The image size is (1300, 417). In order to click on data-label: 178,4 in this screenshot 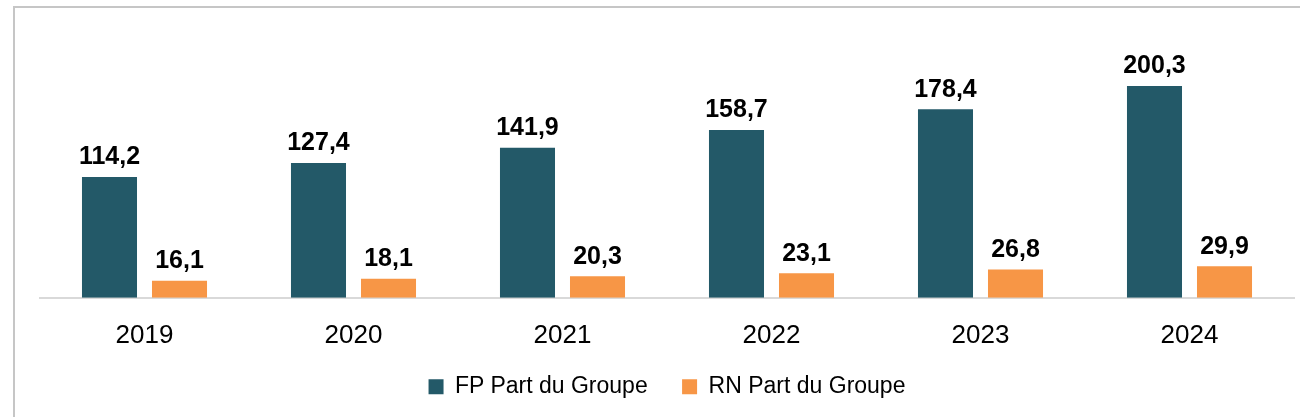, I will do `click(945, 87)`.